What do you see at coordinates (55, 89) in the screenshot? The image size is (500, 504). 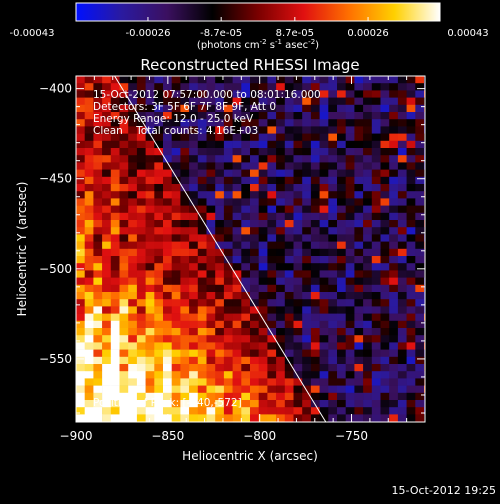 I see `y-tick-label: −400` at bounding box center [55, 89].